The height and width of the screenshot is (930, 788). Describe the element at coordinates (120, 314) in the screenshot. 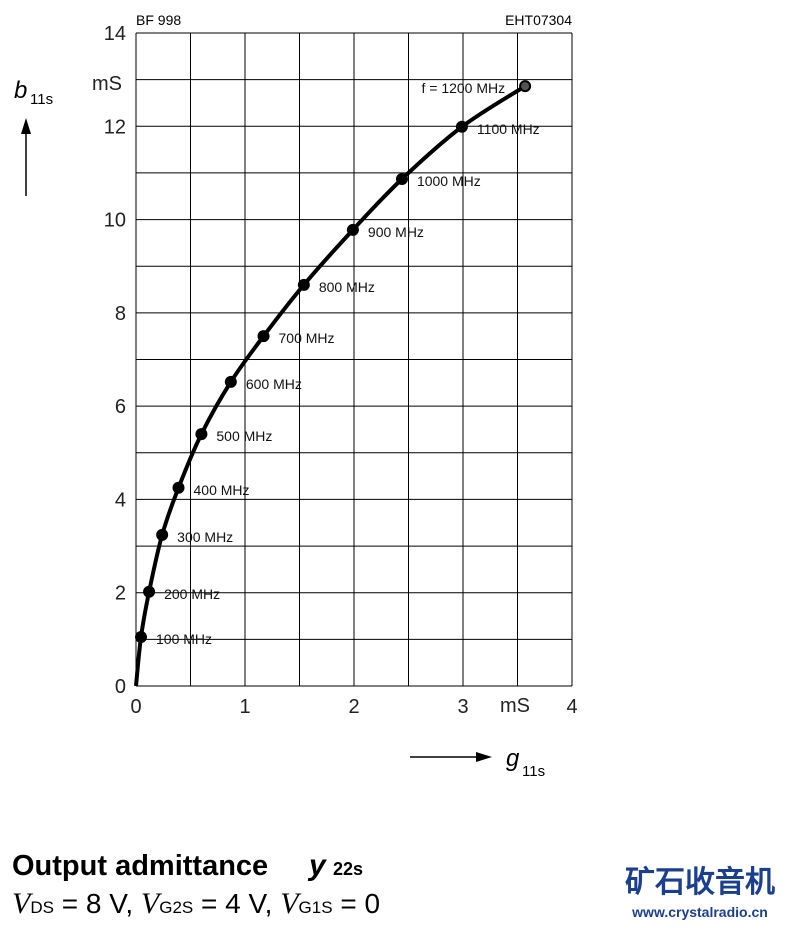

I see `y-tick-label: 8` at that location.